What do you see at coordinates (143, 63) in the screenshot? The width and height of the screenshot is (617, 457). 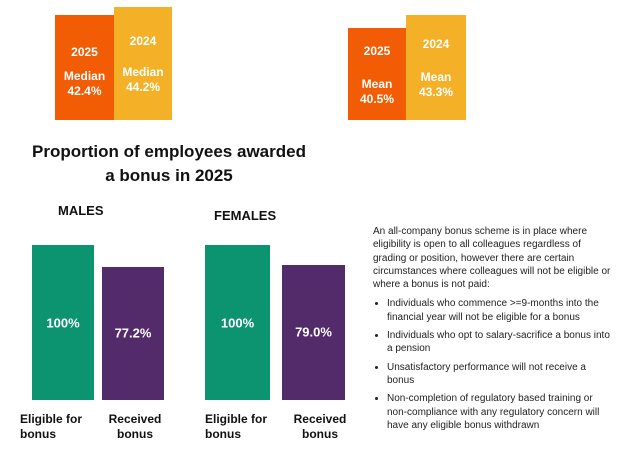 I see `median-2024-box: 2024 Median 44.2%` at bounding box center [143, 63].